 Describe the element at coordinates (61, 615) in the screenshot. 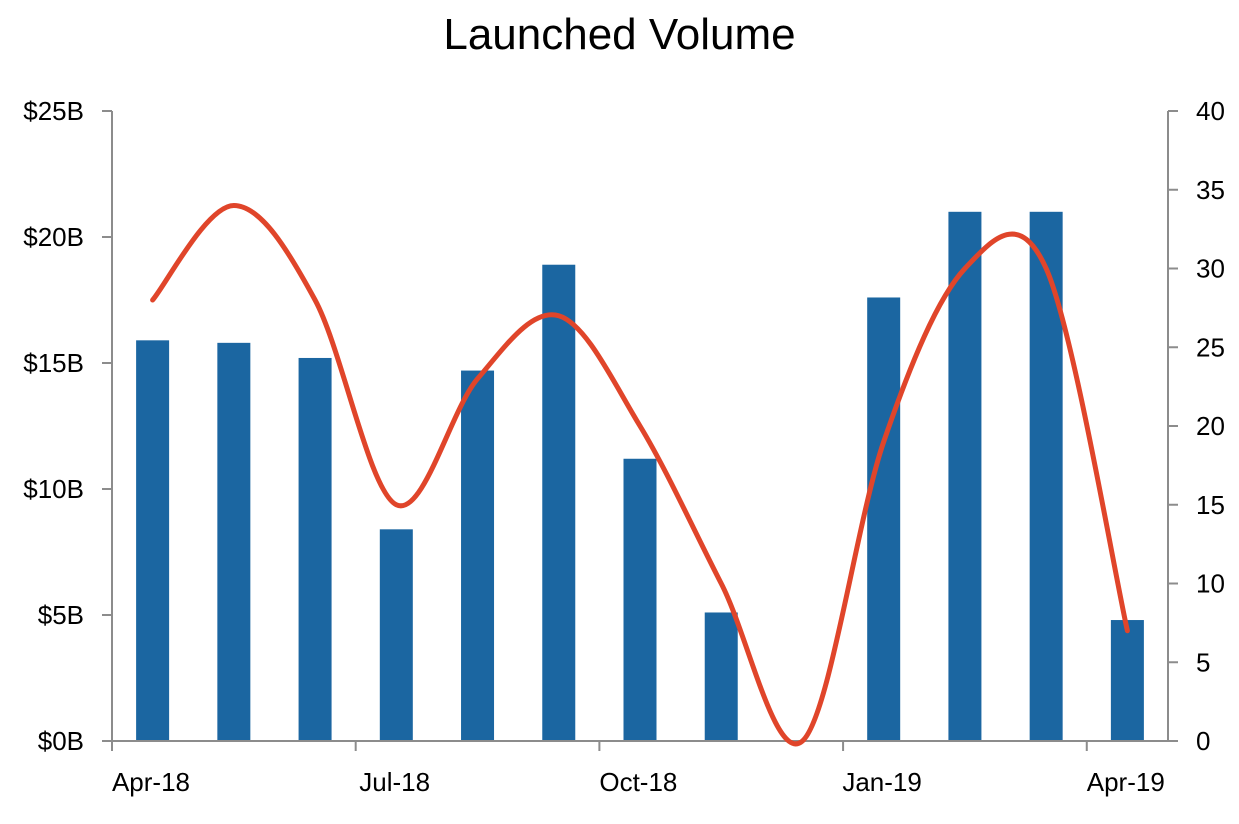

I see `y-tick-label: $5B` at that location.